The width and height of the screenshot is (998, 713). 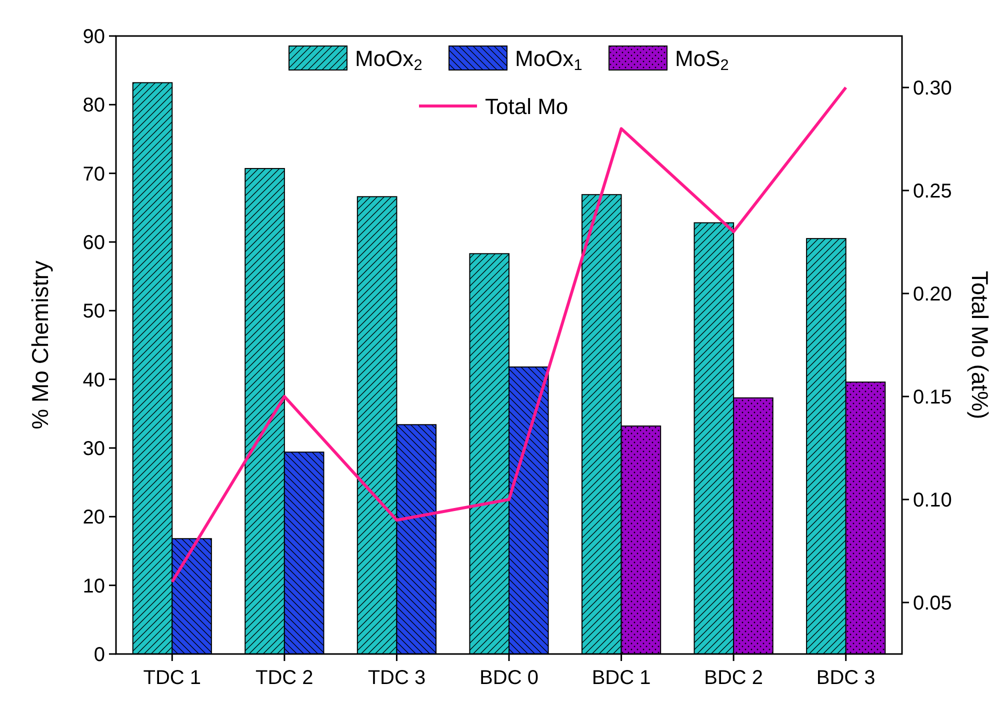 What do you see at coordinates (285, 678) in the screenshot?
I see `x-tick-label: TDC 2` at bounding box center [285, 678].